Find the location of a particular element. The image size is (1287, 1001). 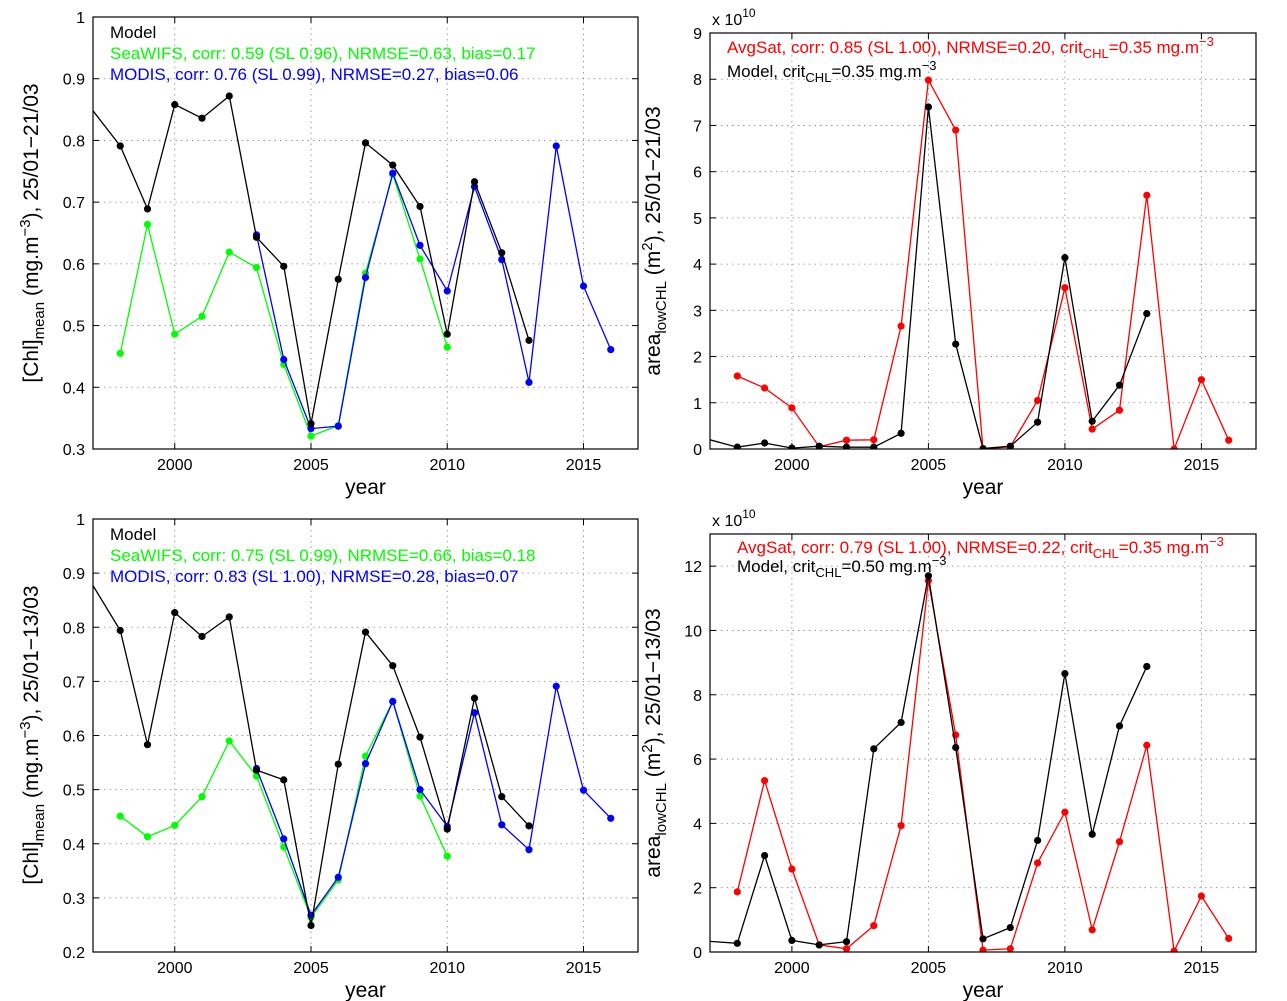

y-tick-label: 12 is located at coordinates (693, 567).